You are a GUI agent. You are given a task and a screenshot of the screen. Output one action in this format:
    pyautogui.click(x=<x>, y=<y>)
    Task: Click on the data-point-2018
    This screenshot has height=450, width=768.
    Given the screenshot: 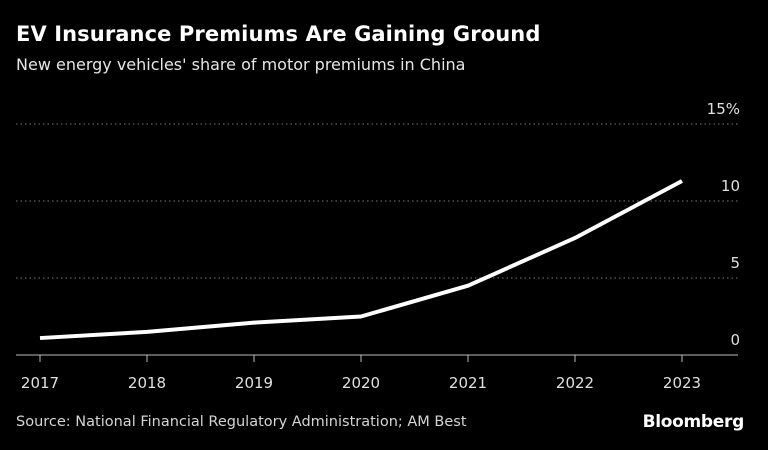 What is the action you would take?
    pyautogui.click(x=147, y=332)
    